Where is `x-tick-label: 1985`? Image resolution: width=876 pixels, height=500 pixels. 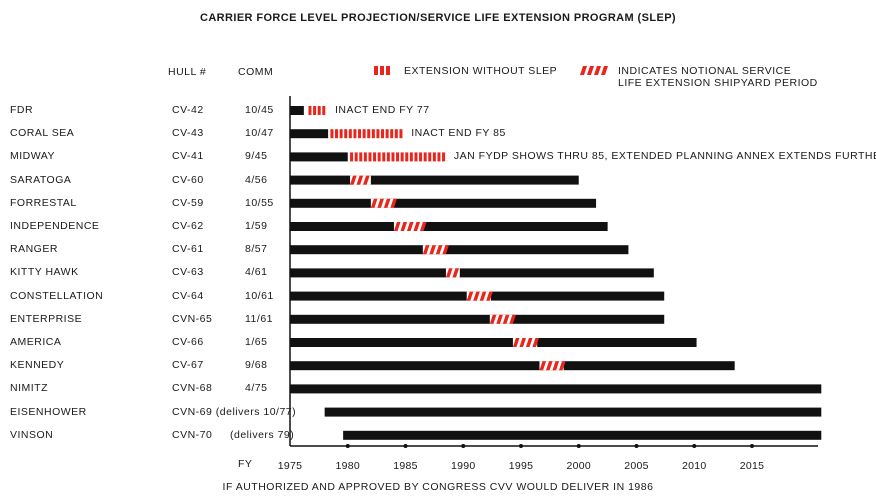 x-tick-label: 1985 is located at coordinates (405, 466).